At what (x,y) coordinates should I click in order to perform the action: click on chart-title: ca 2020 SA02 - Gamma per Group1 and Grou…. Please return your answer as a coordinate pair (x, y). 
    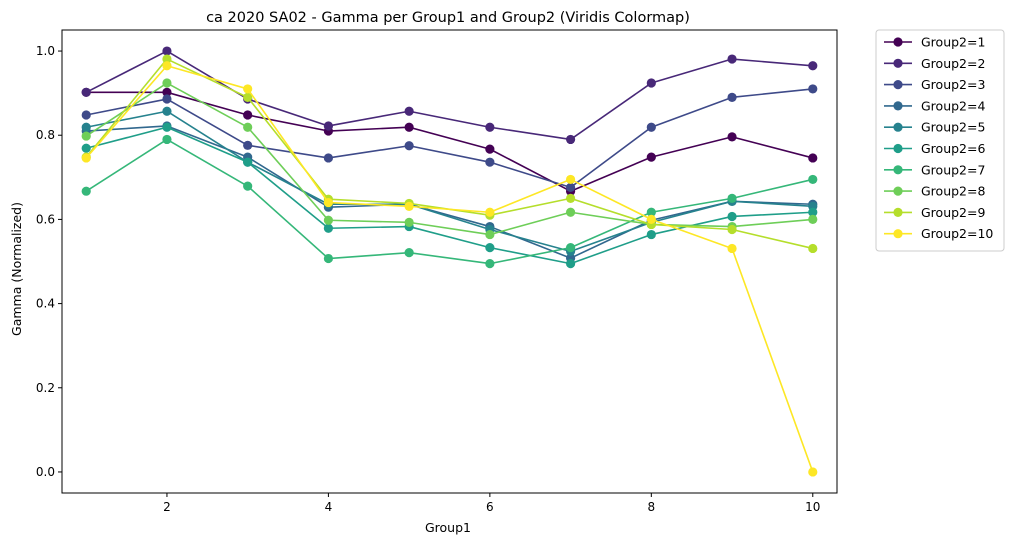
    Looking at the image, I should click on (448, 18).